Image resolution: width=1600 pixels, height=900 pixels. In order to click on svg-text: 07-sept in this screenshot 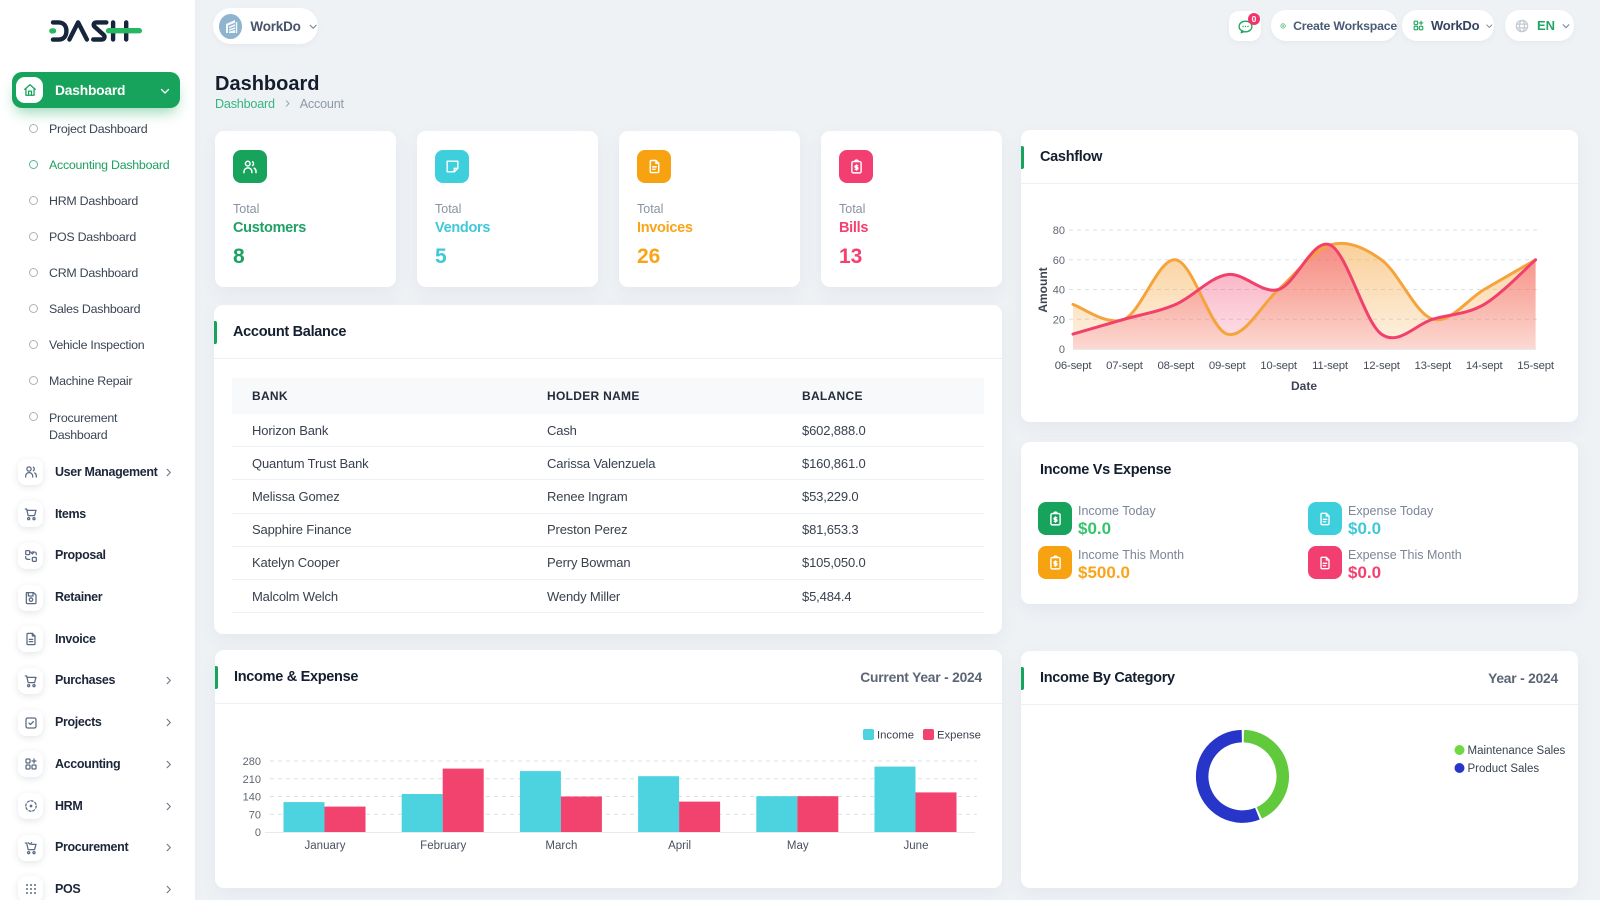, I will do `click(1125, 366)`.